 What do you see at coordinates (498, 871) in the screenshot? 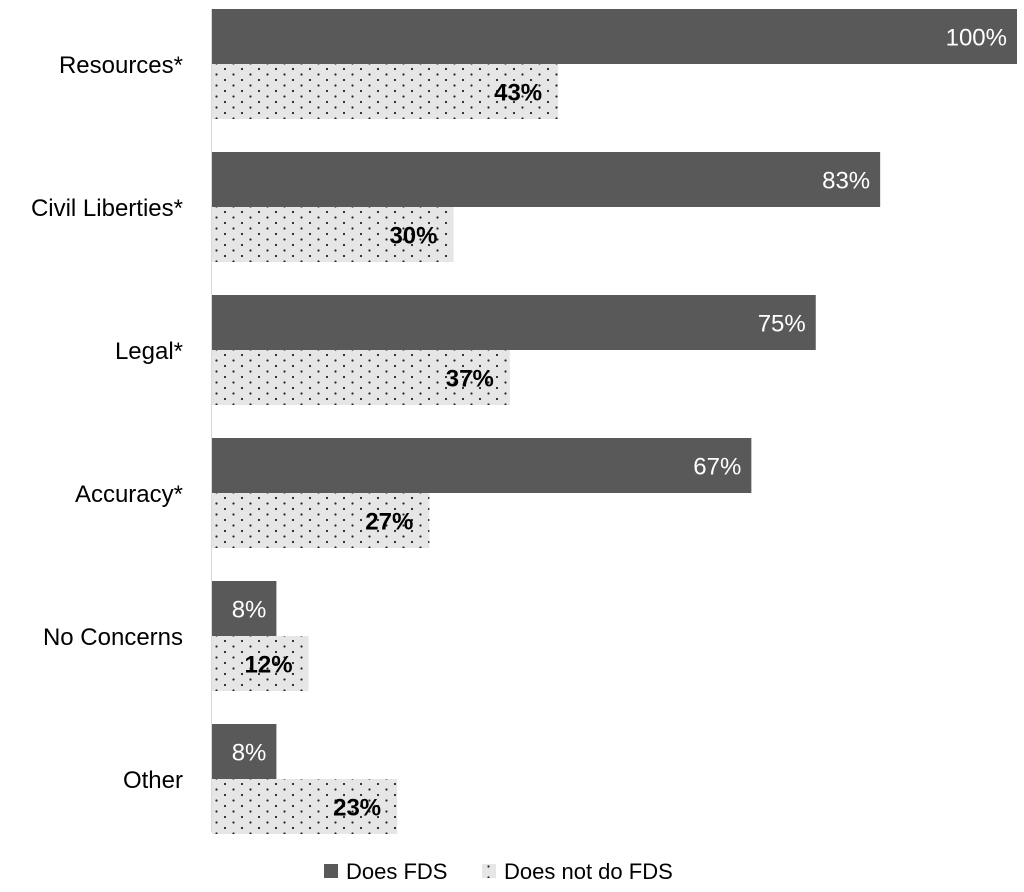
I see `legend: Does FDS Does not do FDS` at bounding box center [498, 871].